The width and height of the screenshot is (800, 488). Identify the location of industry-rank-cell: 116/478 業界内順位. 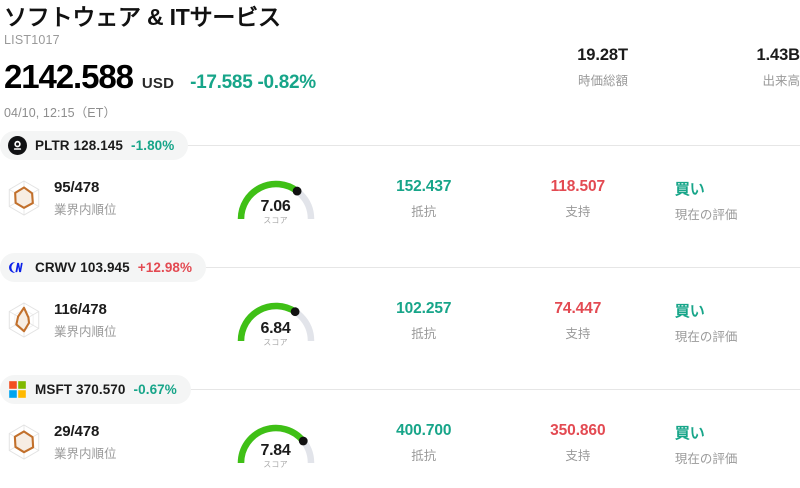
(102, 316).